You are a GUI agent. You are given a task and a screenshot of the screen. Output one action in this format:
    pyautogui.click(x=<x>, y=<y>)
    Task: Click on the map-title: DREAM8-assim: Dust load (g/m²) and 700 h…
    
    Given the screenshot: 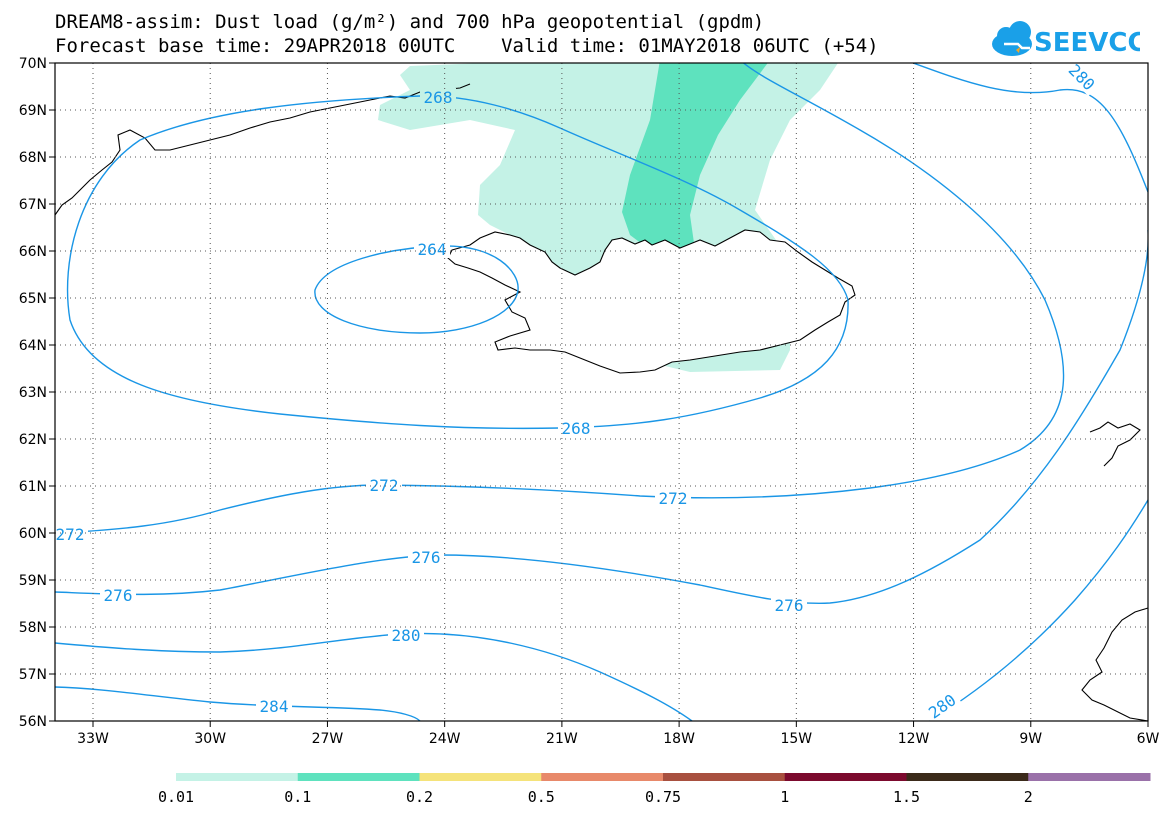 What is the action you would take?
    pyautogui.click(x=410, y=22)
    